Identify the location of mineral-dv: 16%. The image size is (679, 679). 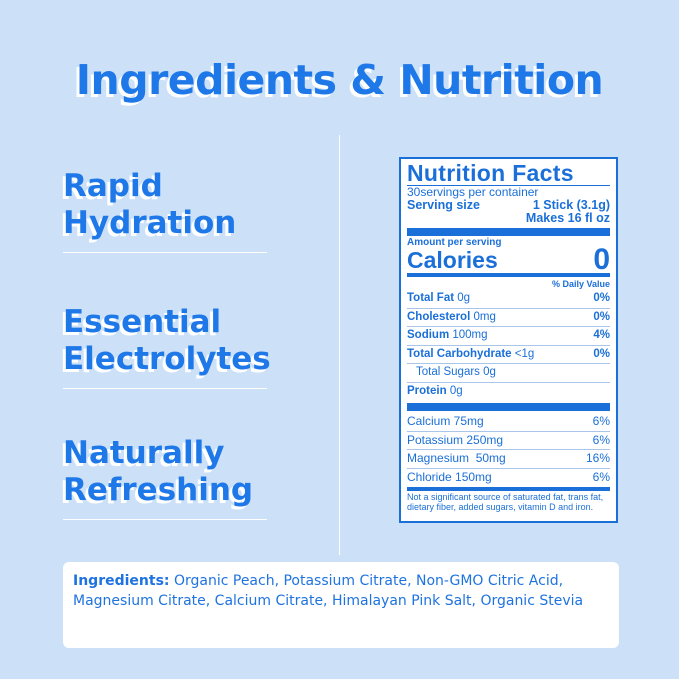
(597, 458).